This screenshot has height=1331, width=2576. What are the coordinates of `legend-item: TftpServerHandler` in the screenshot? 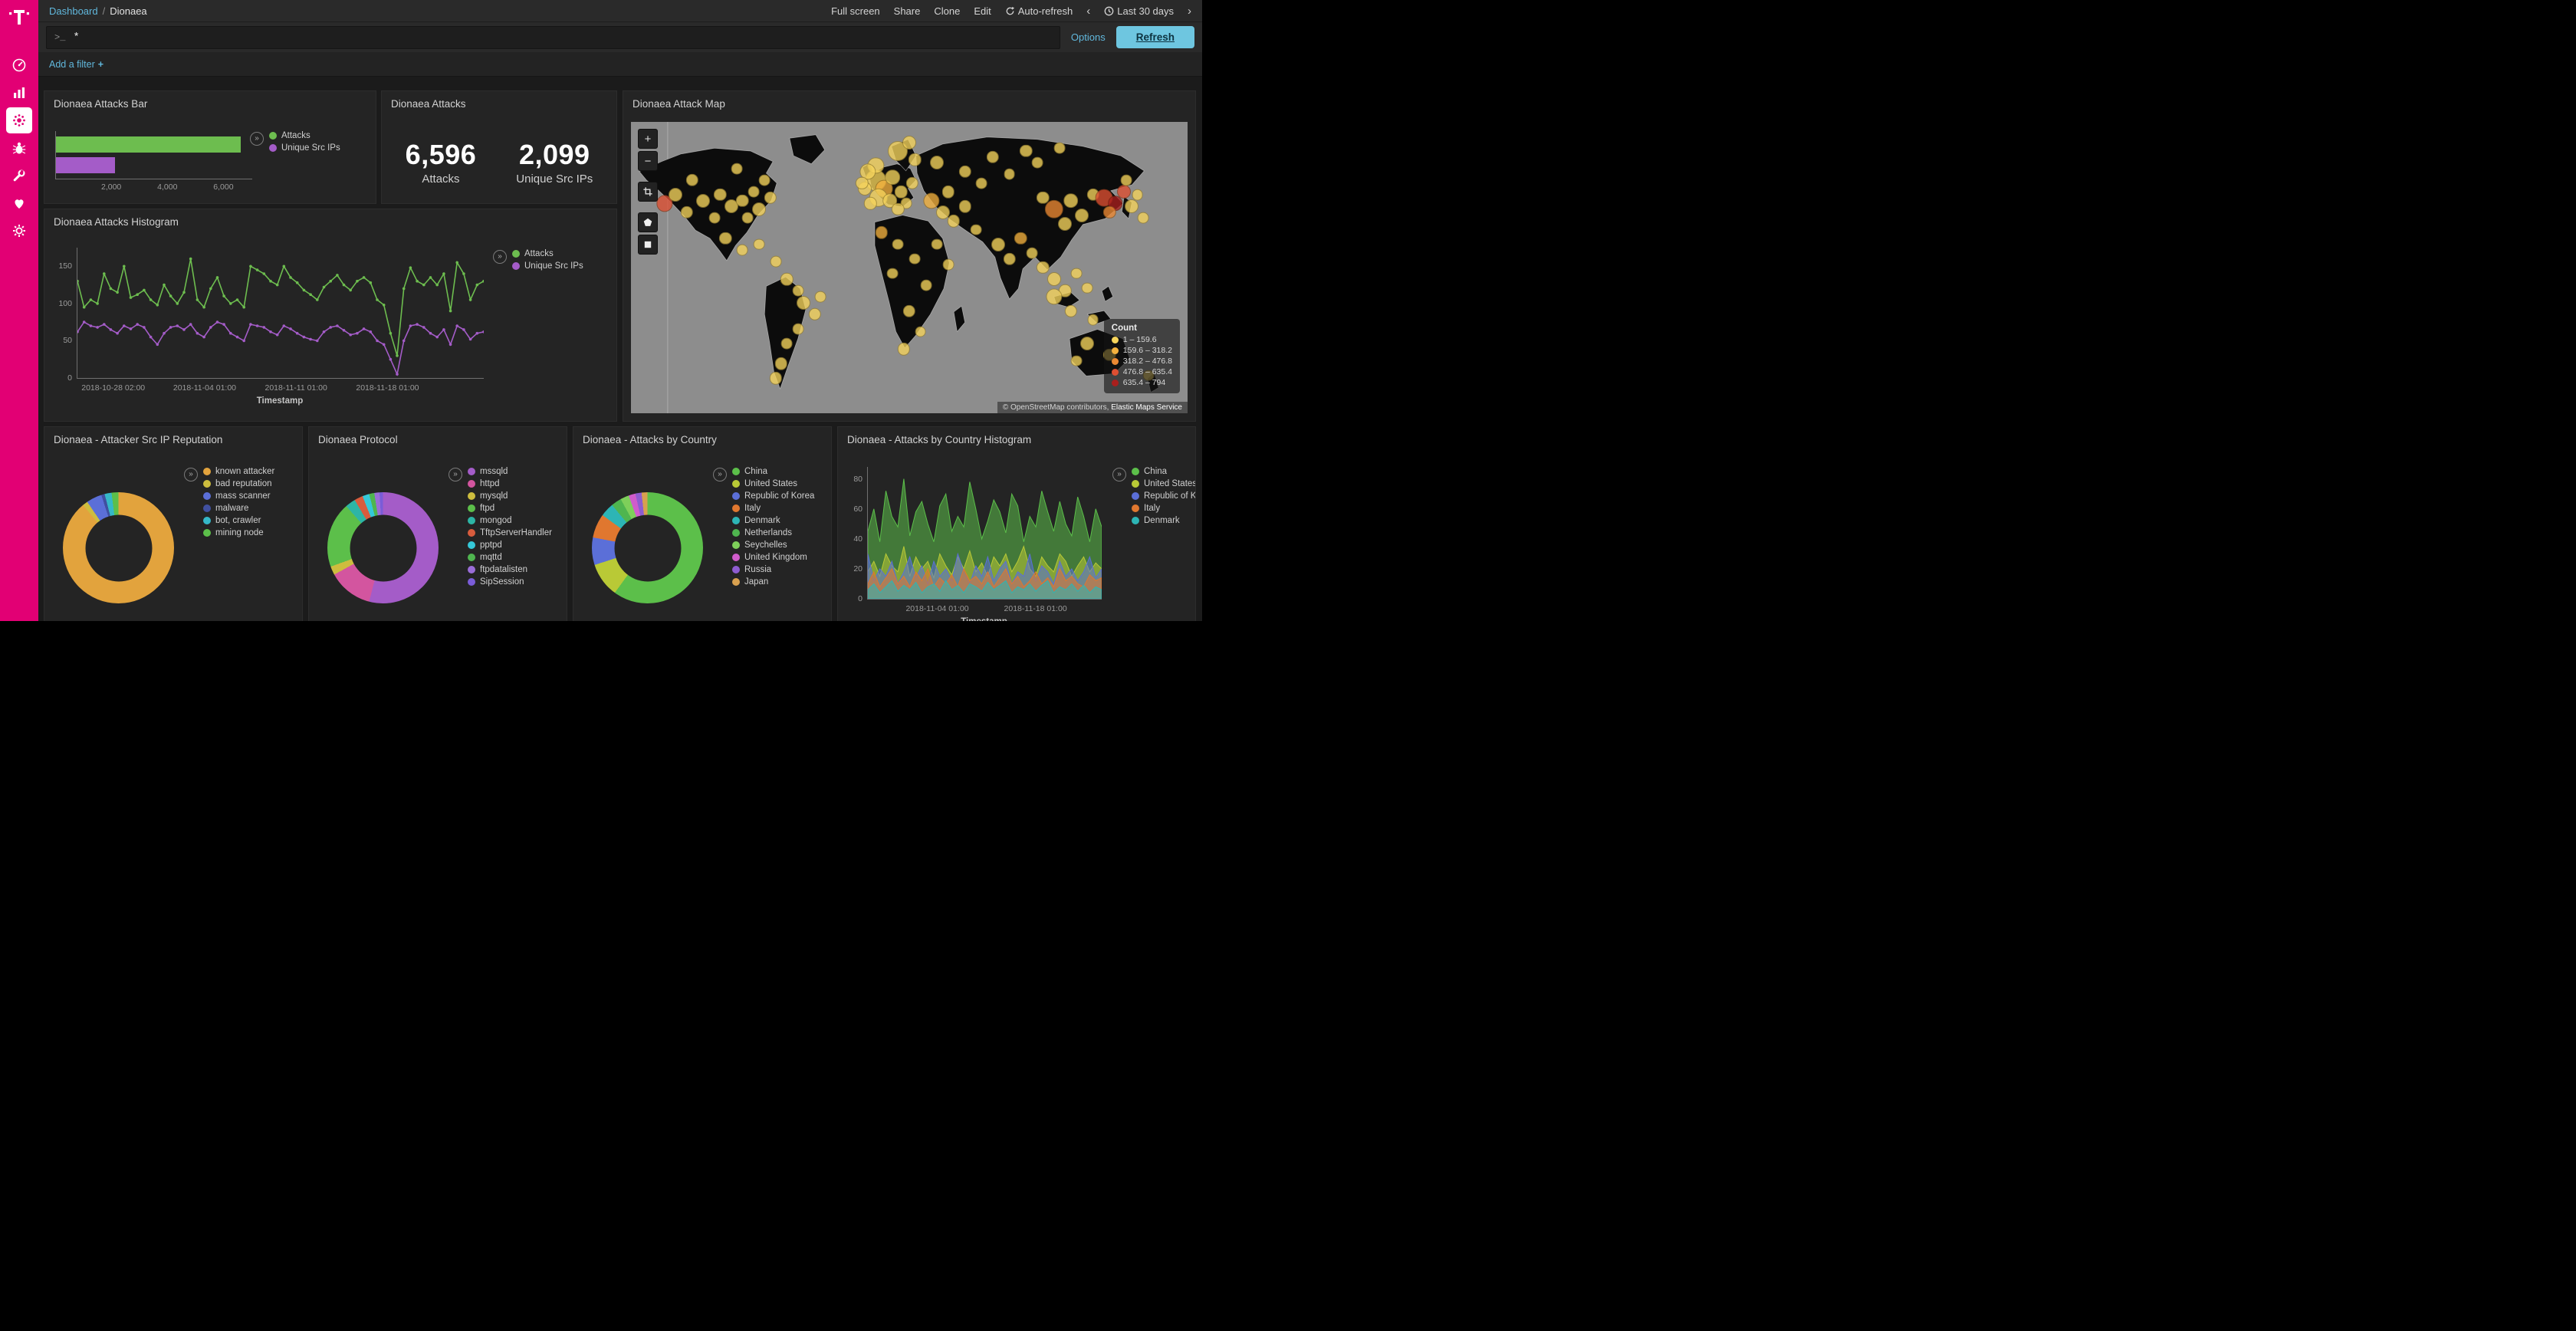 It's located at (510, 532).